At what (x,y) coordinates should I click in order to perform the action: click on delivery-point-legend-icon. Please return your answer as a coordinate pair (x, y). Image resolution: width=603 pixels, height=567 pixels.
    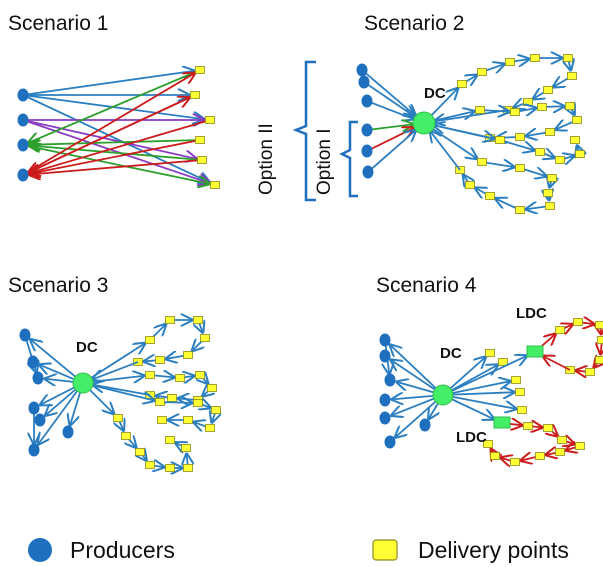
    Looking at the image, I should click on (385, 550).